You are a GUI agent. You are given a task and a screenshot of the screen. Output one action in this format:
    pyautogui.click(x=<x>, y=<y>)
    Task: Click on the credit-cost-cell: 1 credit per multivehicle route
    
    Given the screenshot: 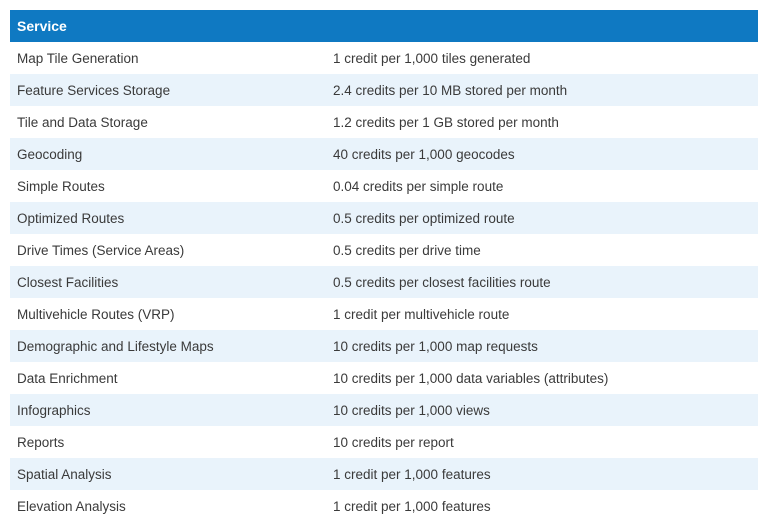 What is the action you would take?
    pyautogui.click(x=421, y=314)
    